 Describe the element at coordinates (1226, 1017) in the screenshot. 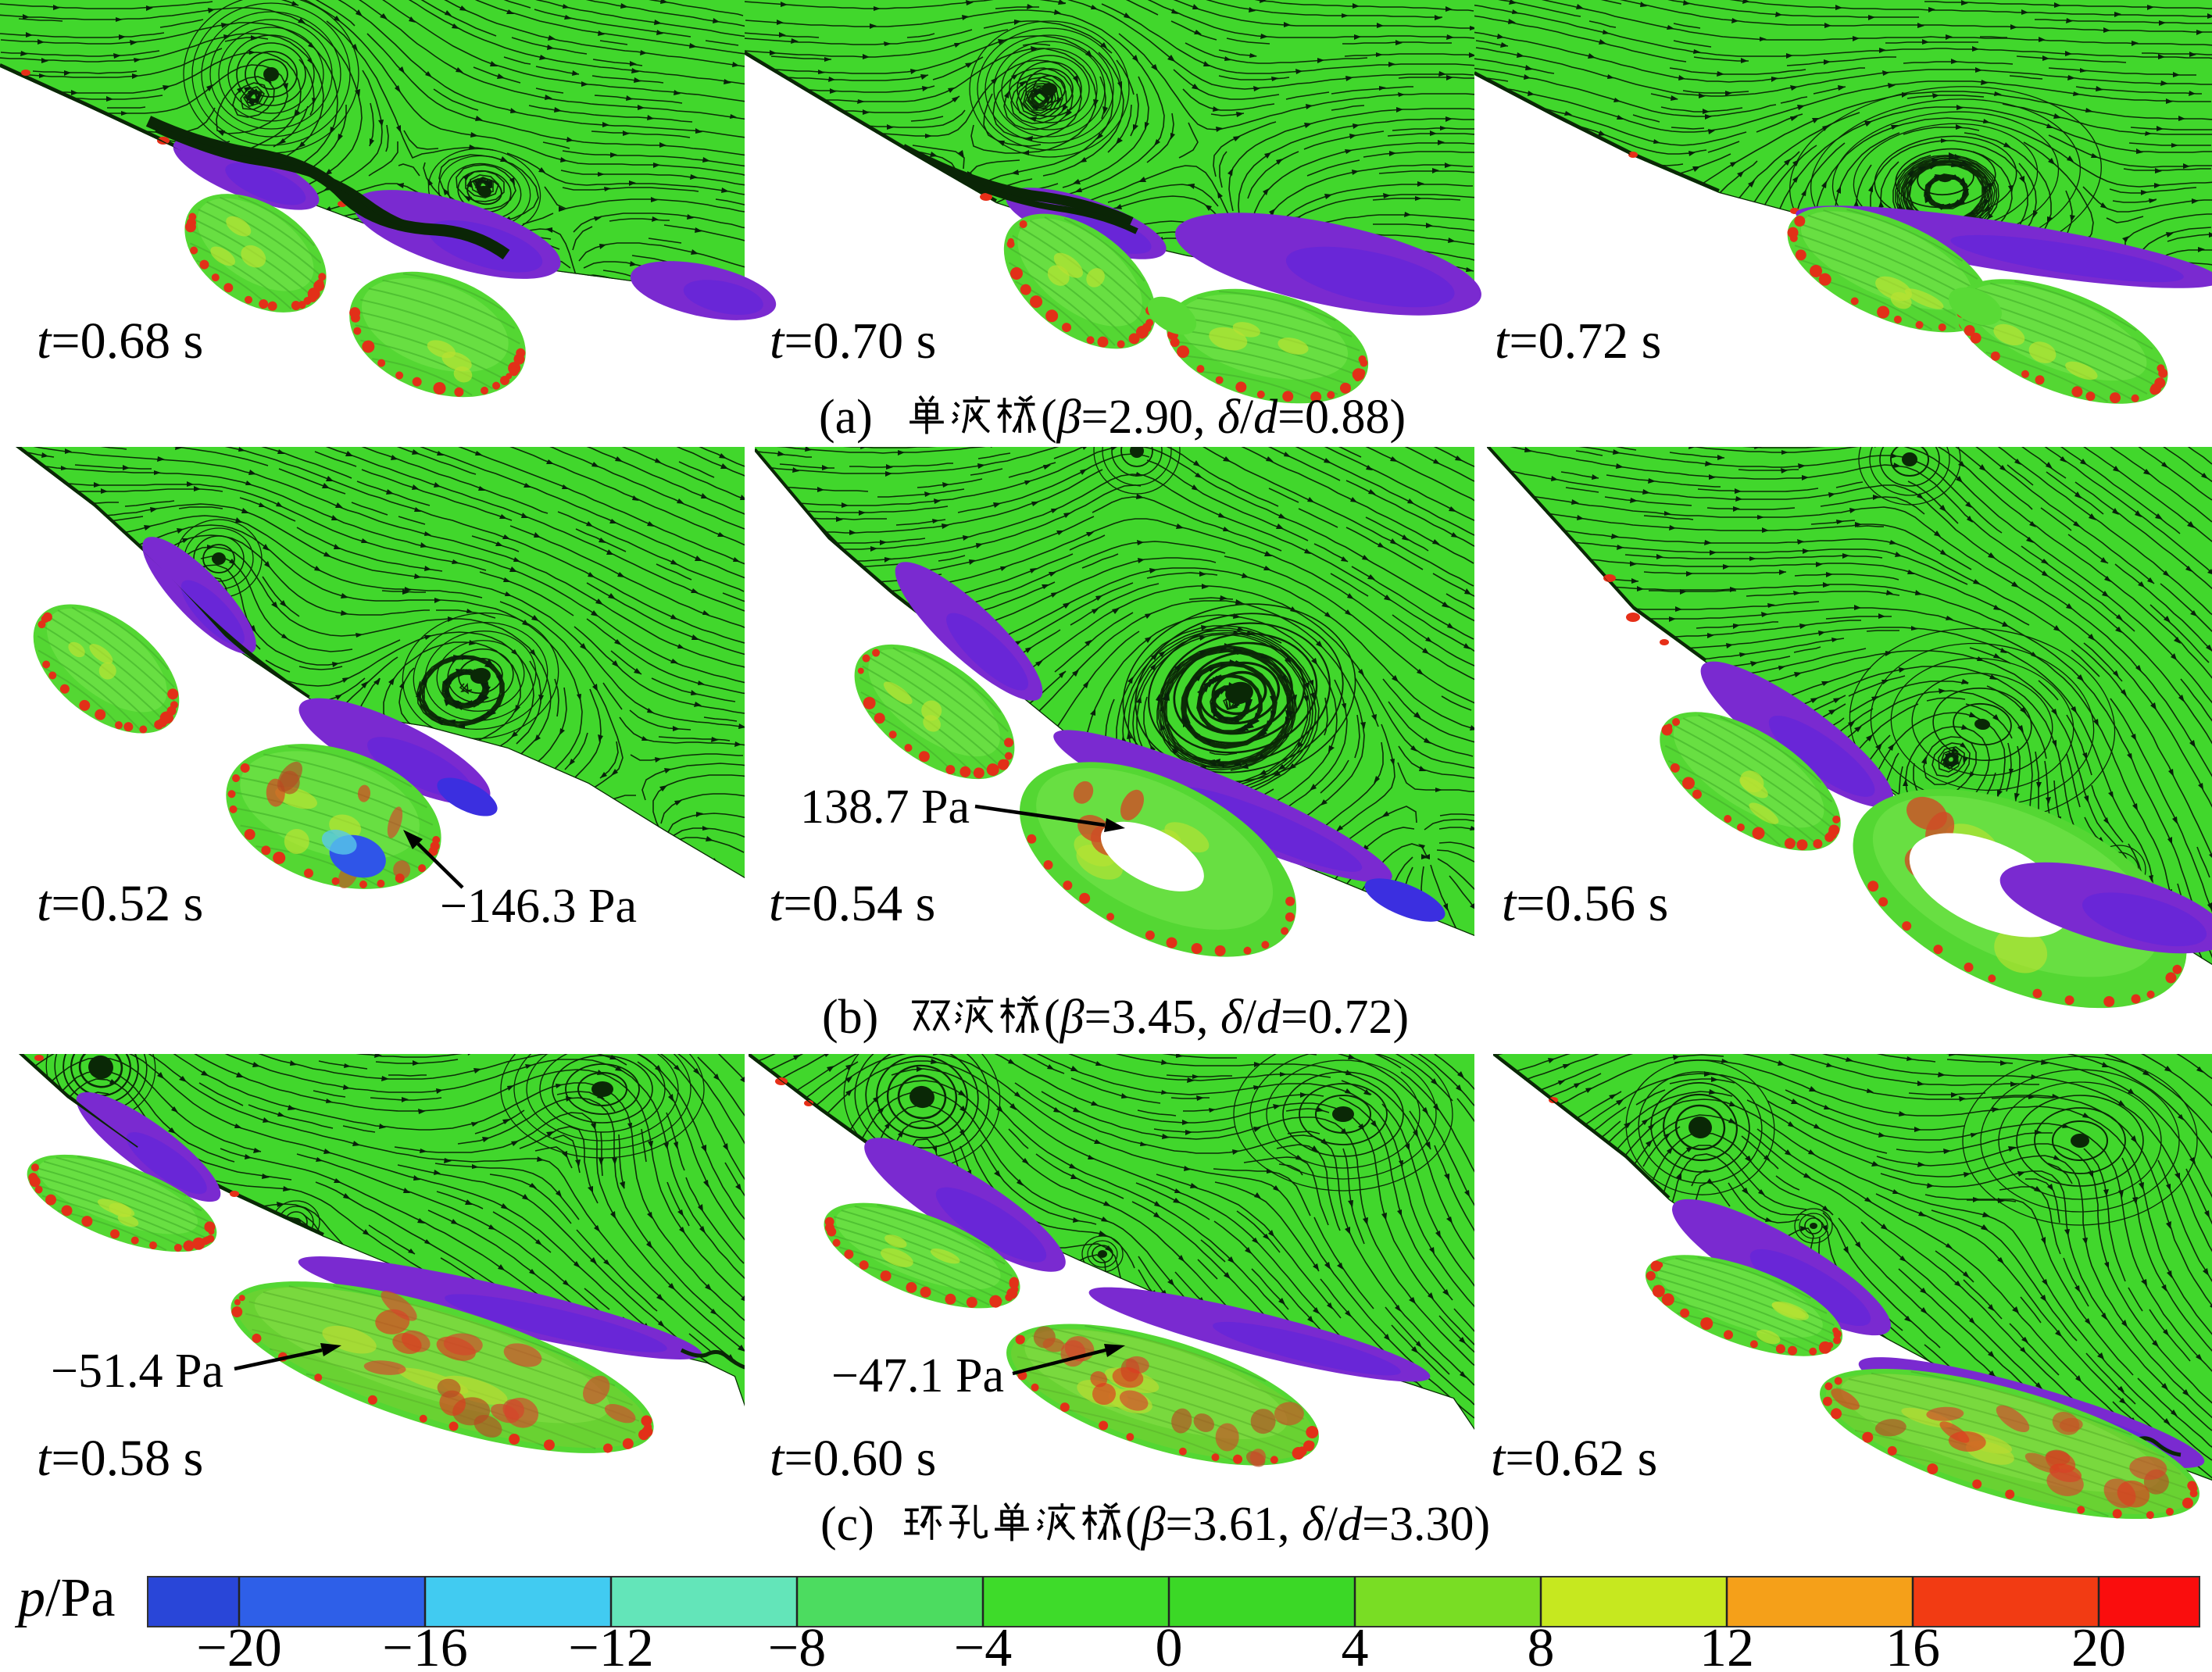

I see `svg-text: (β=3.45, δ/d=0.72)` at that location.